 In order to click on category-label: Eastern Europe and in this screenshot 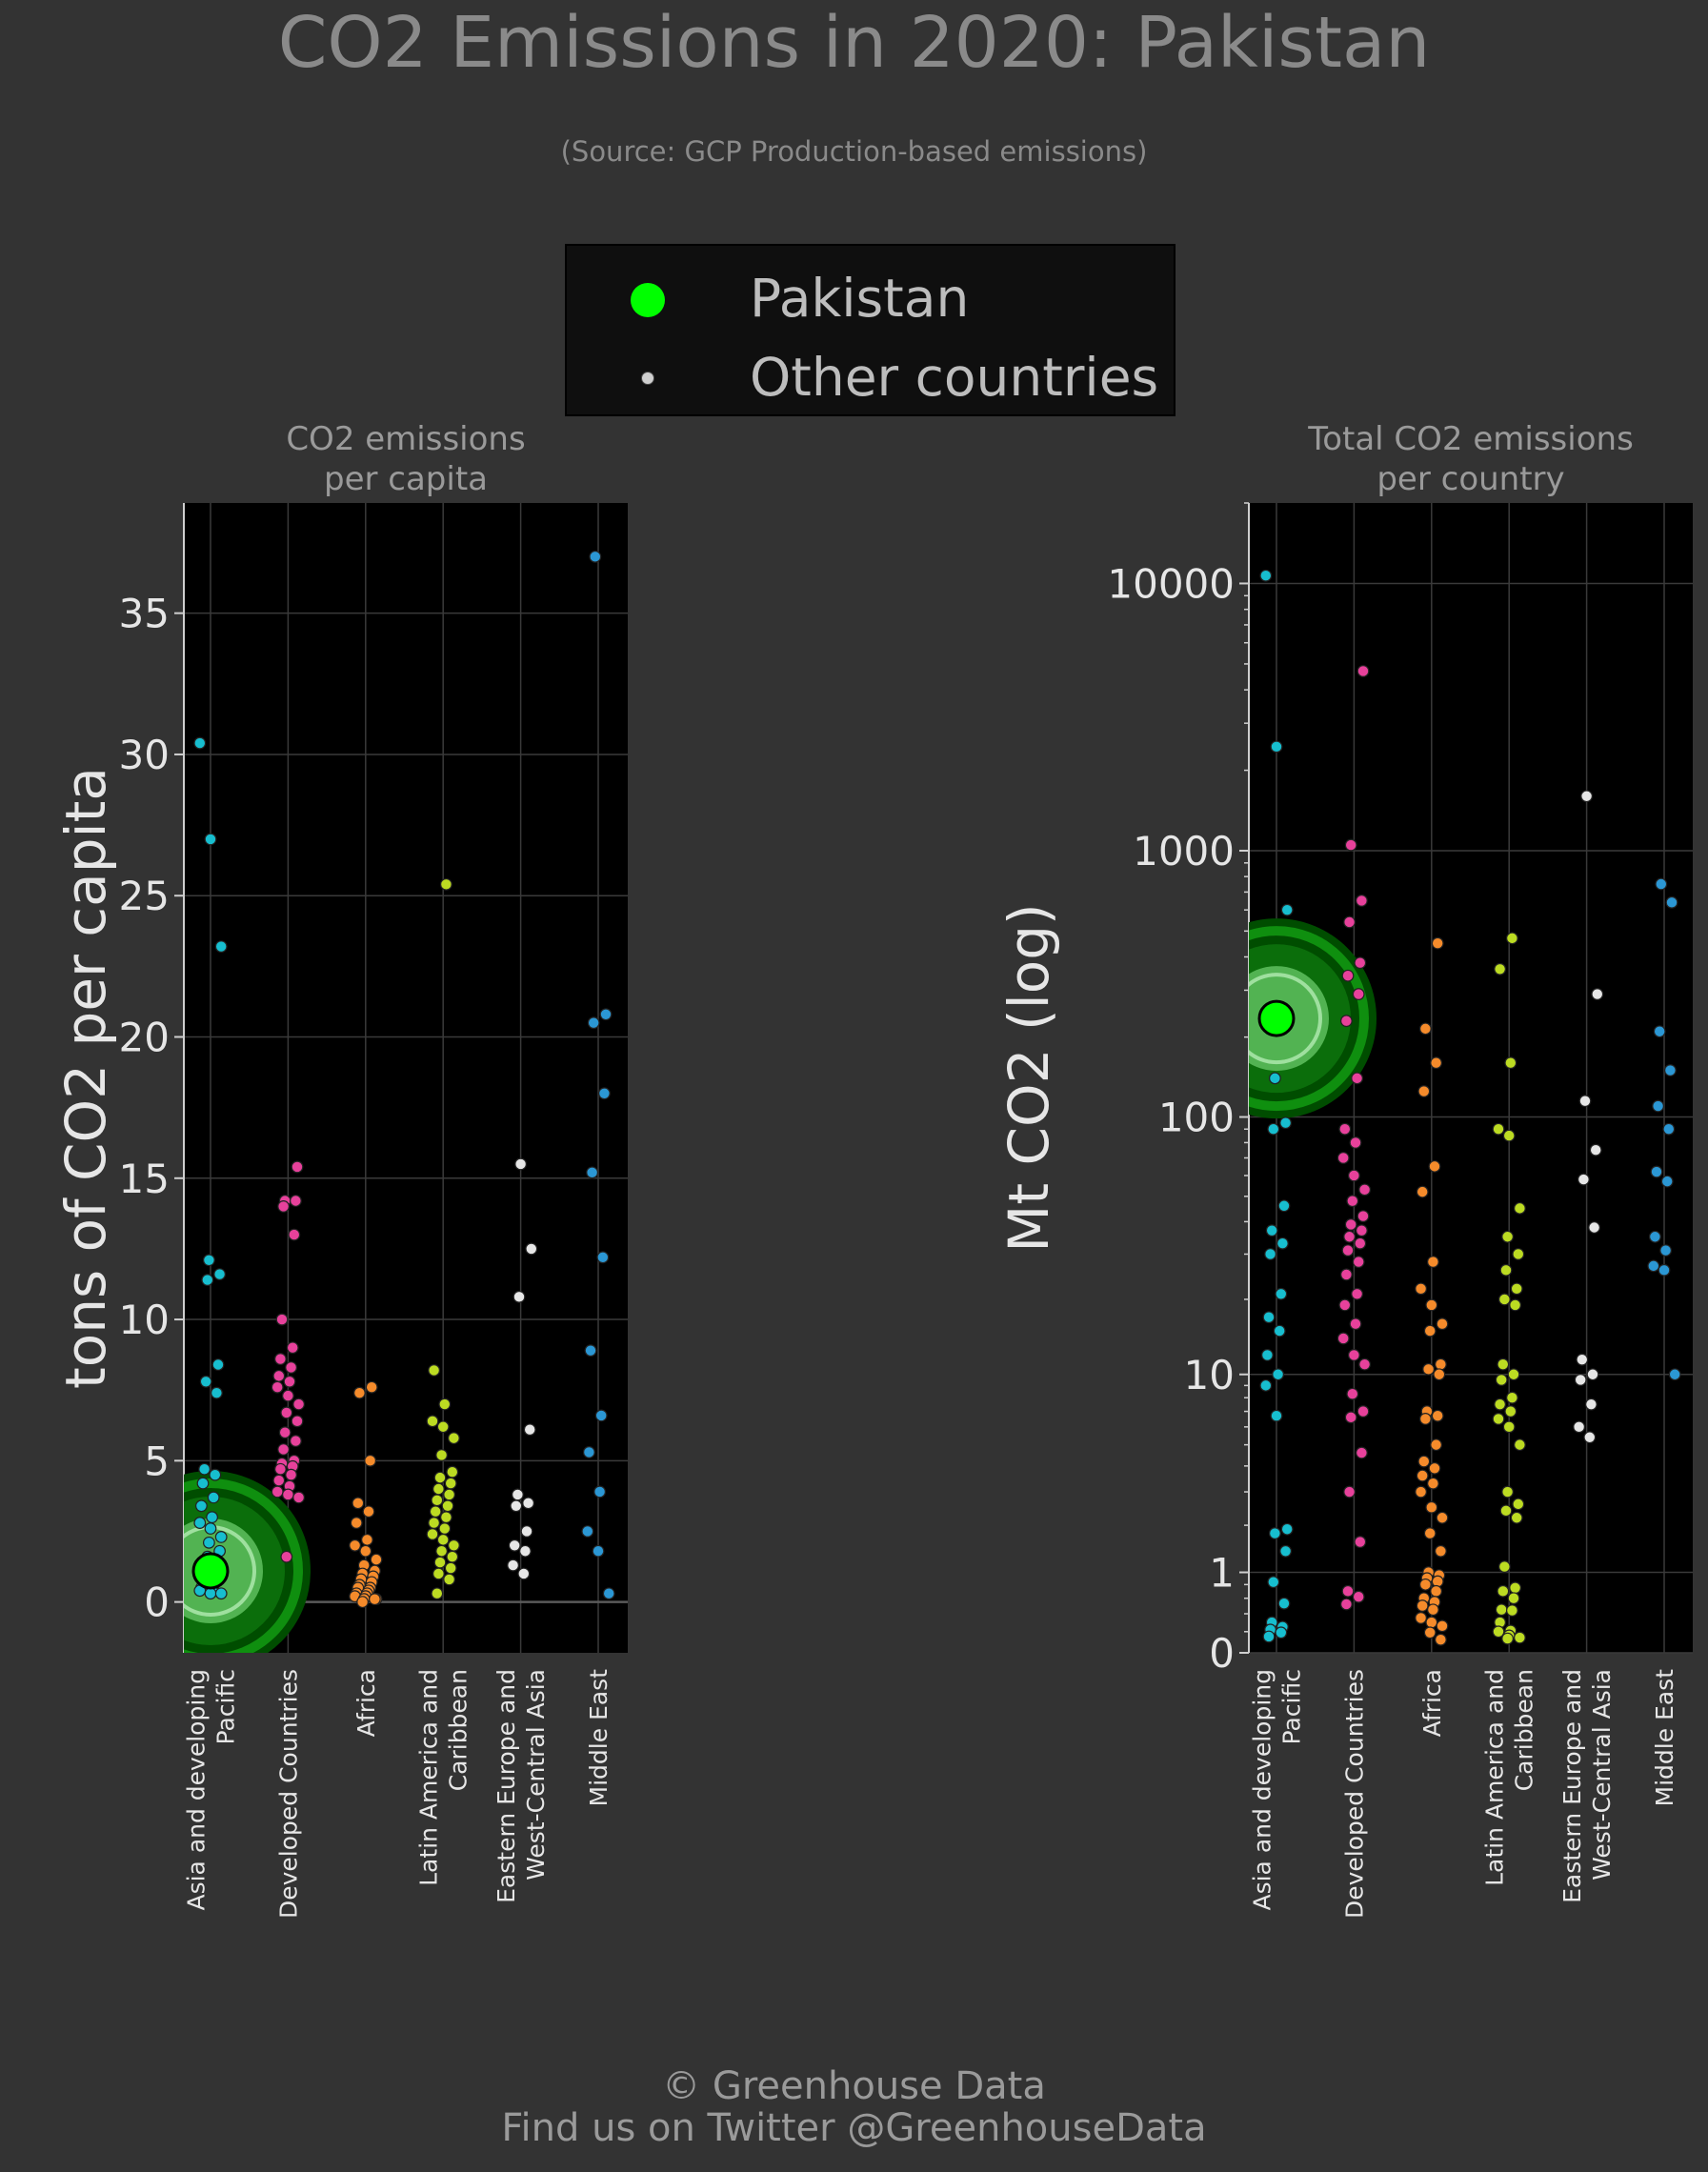, I will do `click(506, 1786)`.